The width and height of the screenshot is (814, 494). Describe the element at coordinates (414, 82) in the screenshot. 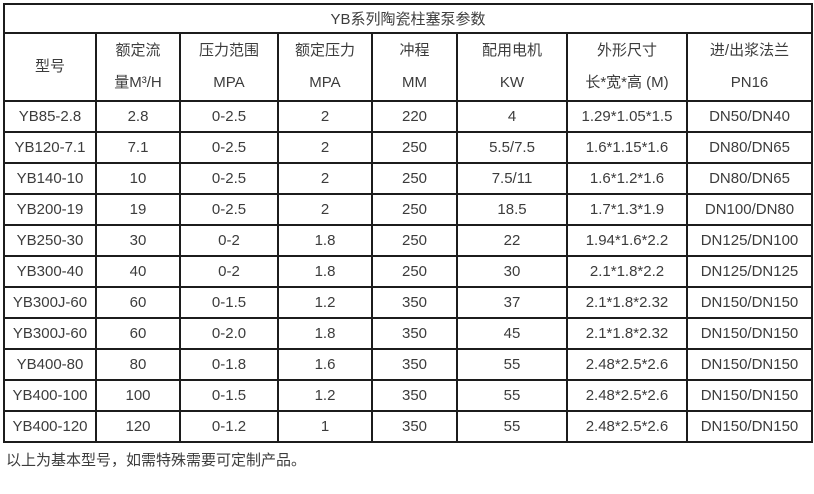

I see `header-line: MM` at that location.